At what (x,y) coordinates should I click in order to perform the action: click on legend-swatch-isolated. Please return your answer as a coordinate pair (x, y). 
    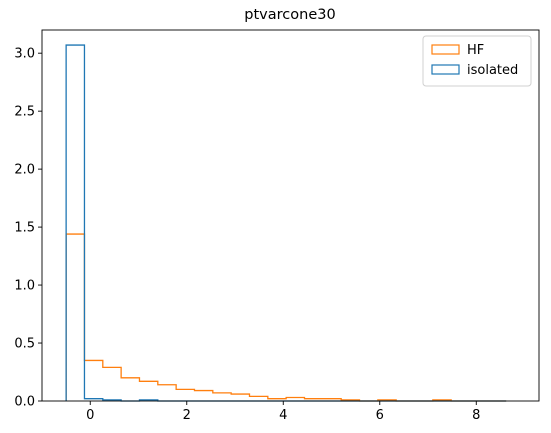
    Looking at the image, I should click on (445, 69).